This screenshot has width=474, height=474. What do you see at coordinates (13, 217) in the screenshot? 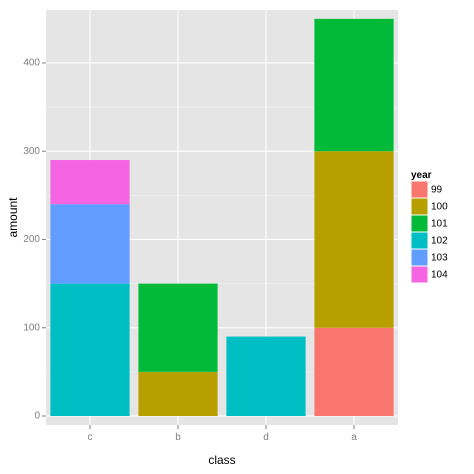
I see `y-axis-title: amount` at bounding box center [13, 217].